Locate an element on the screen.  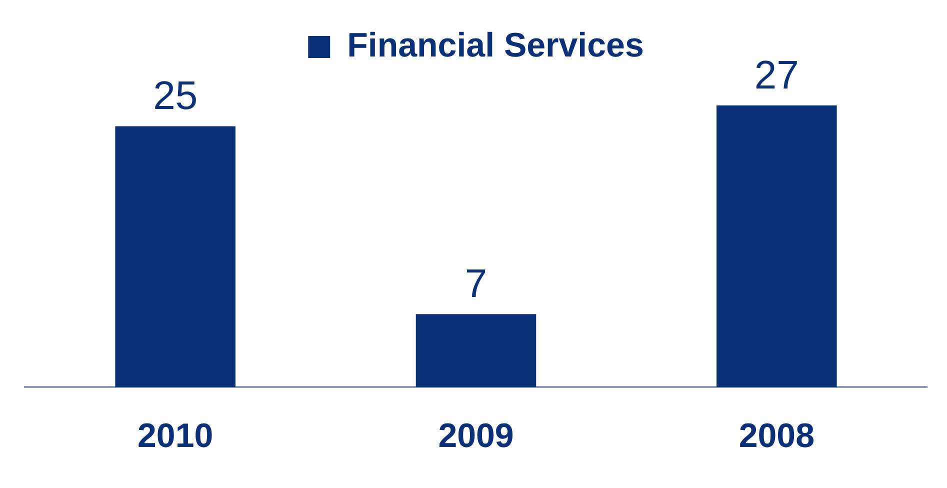
x-tick-label: 2009 is located at coordinates (476, 435).